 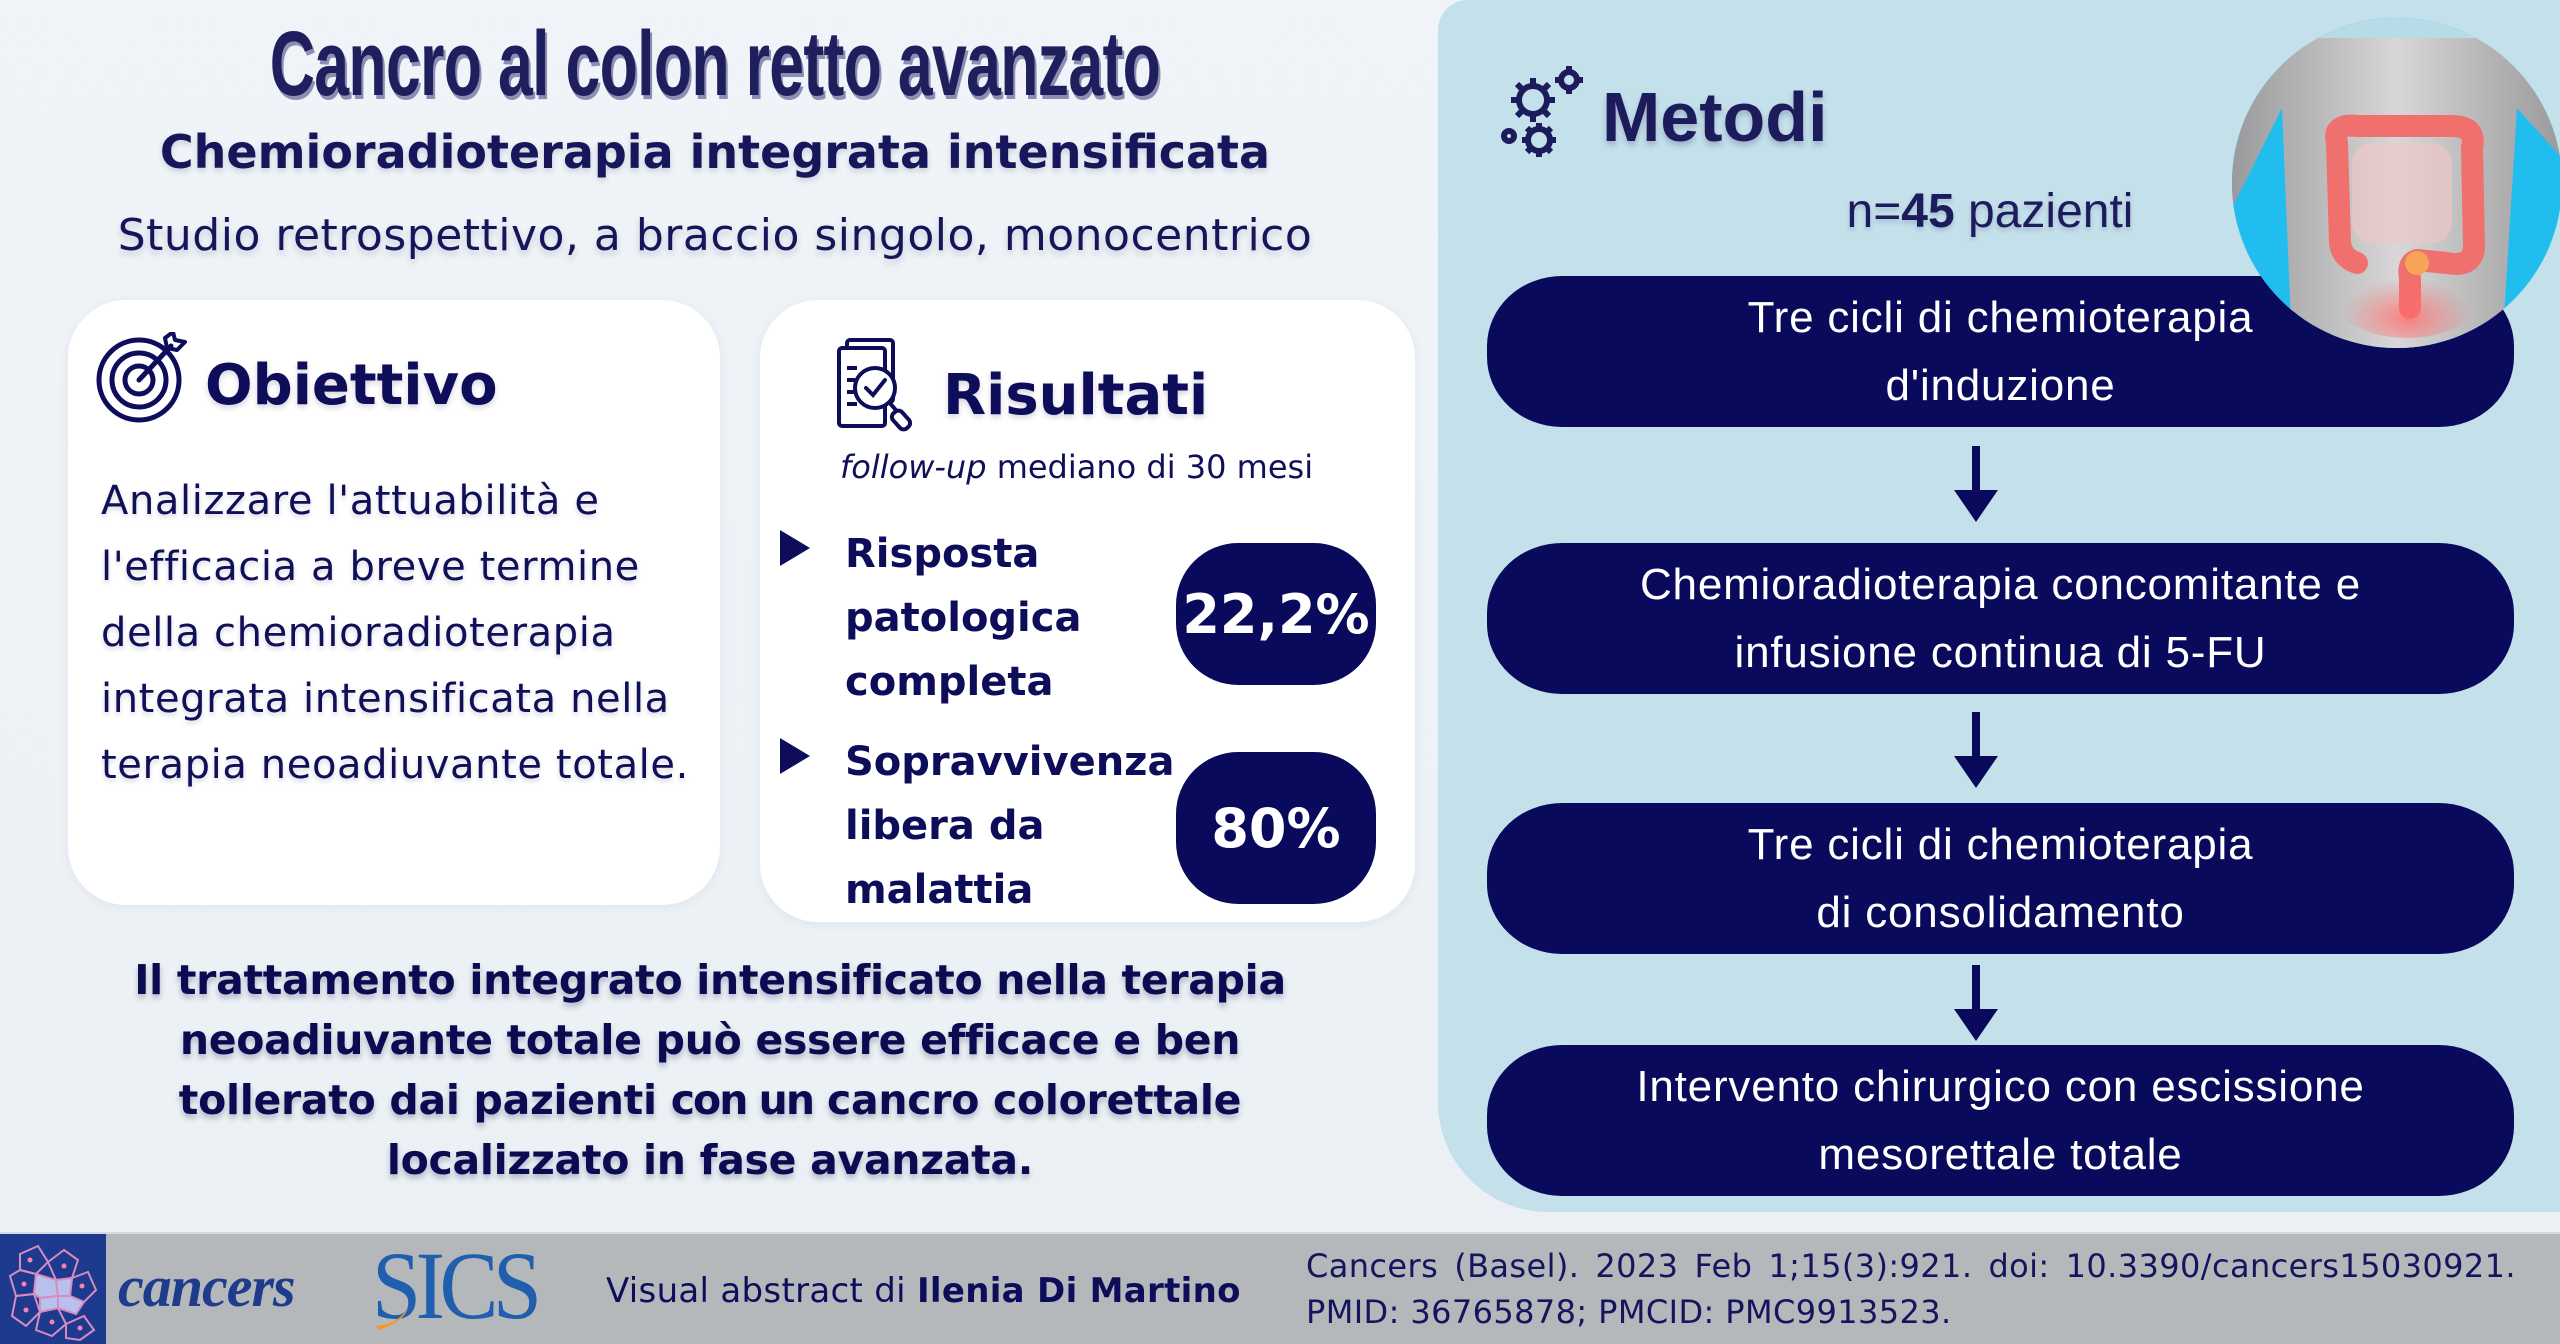 I want to click on results-header: Risultati, so click(x=1021, y=386).